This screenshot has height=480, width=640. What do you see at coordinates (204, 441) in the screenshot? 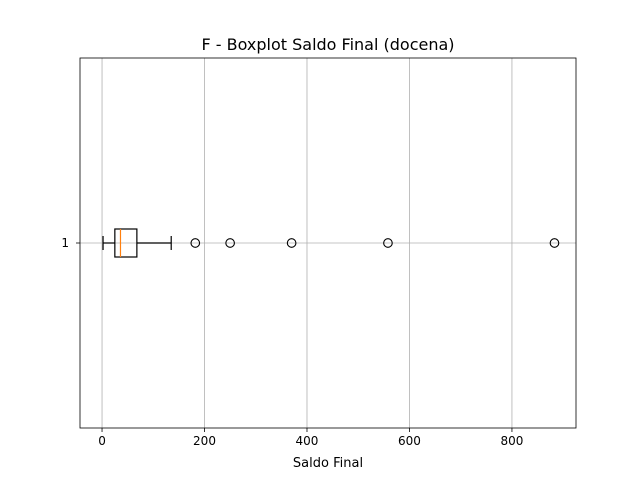
I see `x-tick-label: 200` at bounding box center [204, 441].